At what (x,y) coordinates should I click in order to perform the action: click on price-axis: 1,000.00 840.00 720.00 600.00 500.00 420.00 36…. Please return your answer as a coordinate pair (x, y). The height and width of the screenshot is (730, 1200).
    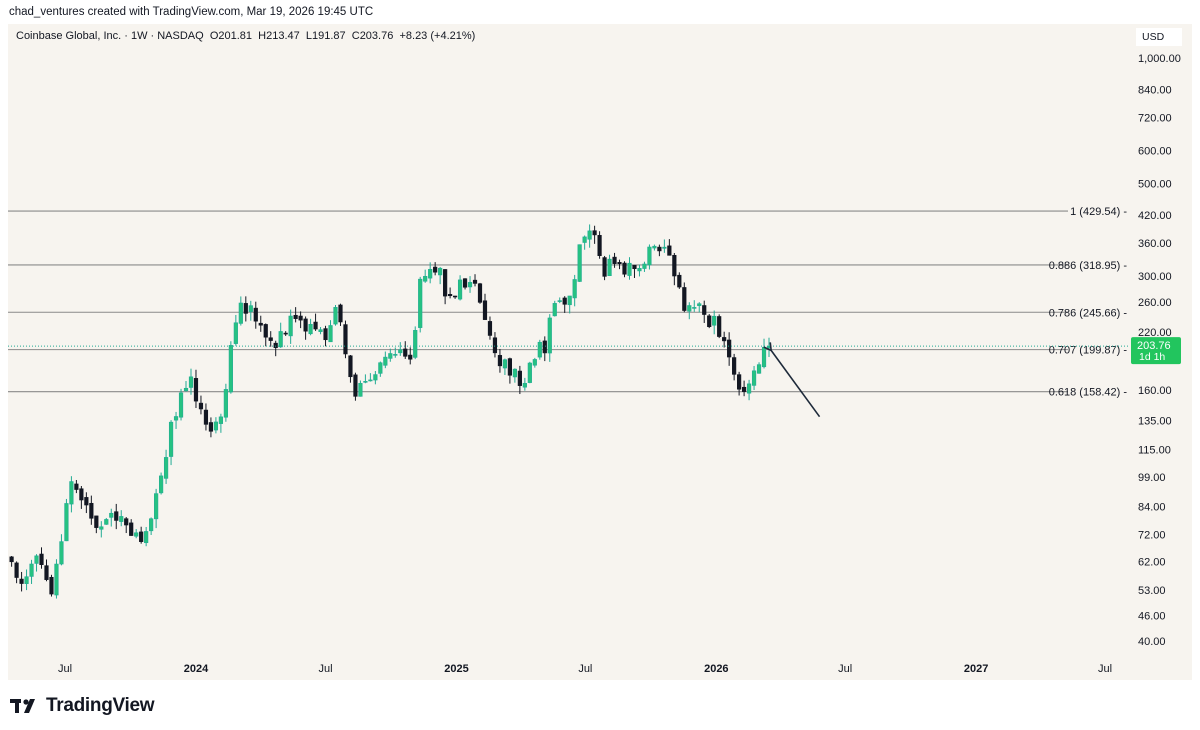
    Looking at the image, I should click on (1159, 350).